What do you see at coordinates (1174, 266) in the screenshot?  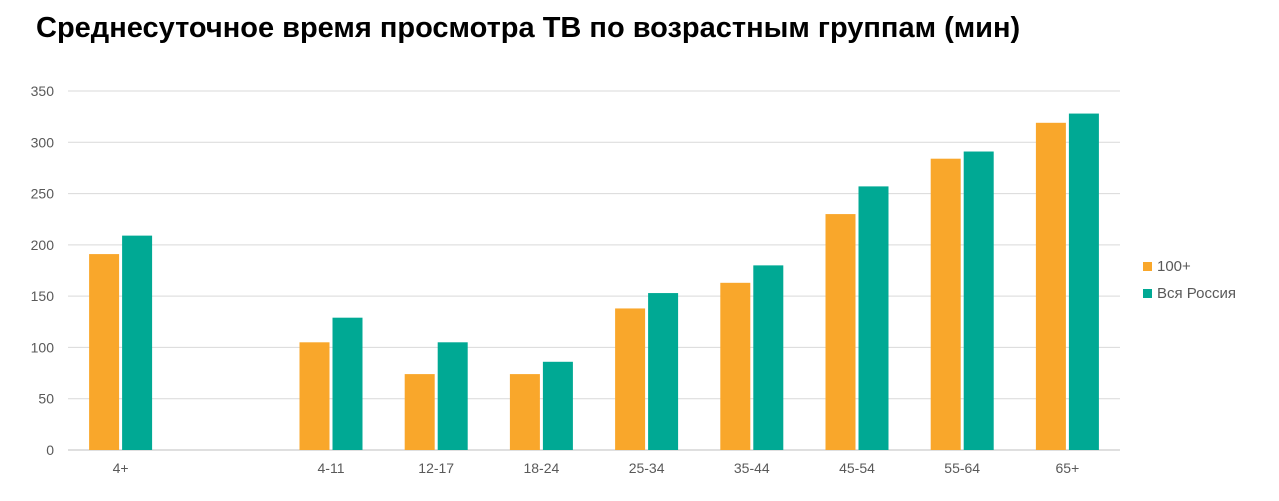 I see `legend-label: 100+` at bounding box center [1174, 266].